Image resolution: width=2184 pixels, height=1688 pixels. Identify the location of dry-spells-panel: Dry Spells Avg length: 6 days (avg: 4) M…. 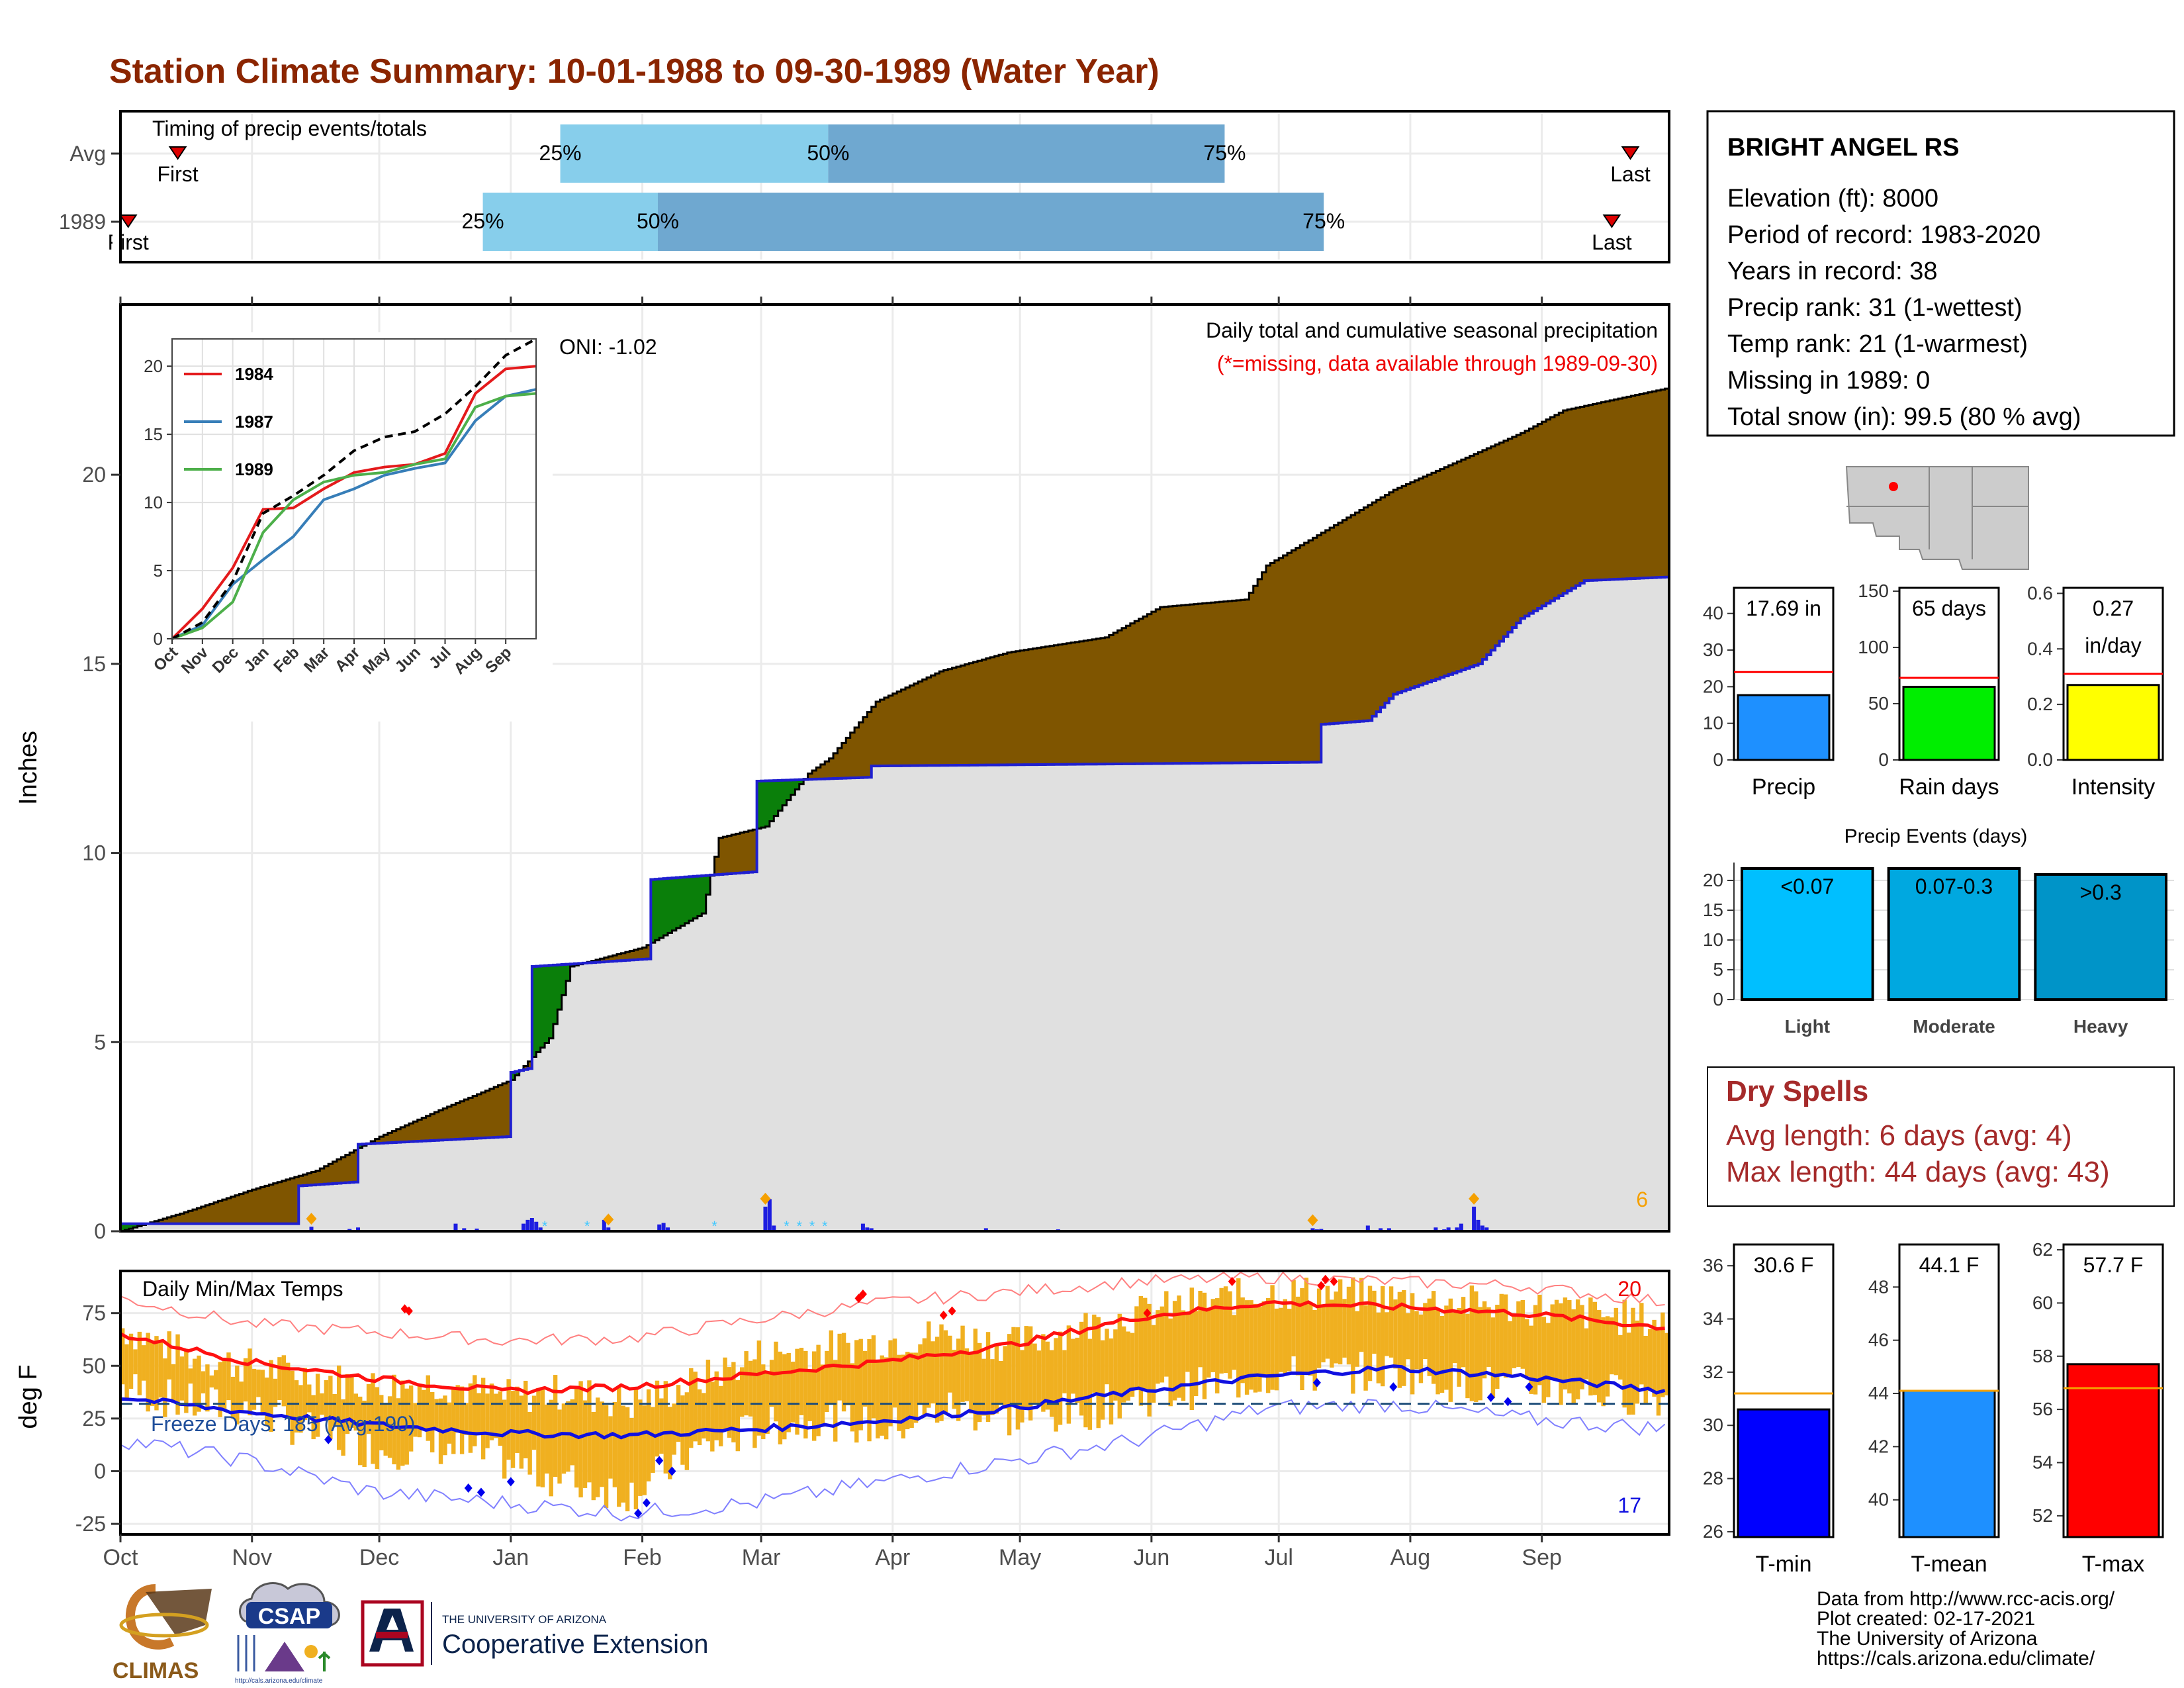
(1941, 1136).